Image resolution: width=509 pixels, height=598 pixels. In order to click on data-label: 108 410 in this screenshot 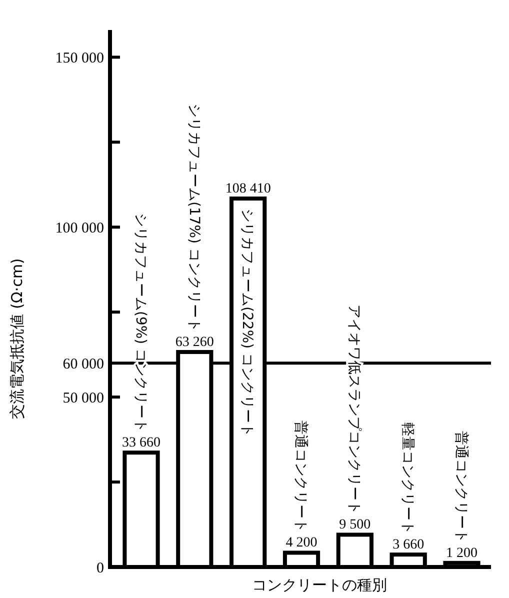, I will do `click(248, 189)`.